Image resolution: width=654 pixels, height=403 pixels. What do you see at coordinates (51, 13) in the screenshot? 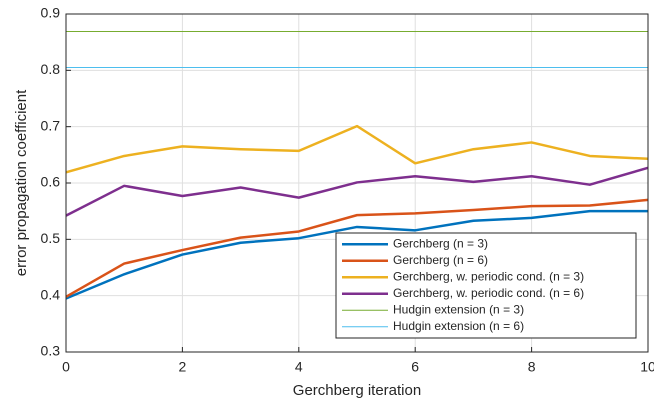
I see `y-tick-label: 0.9` at bounding box center [51, 13].